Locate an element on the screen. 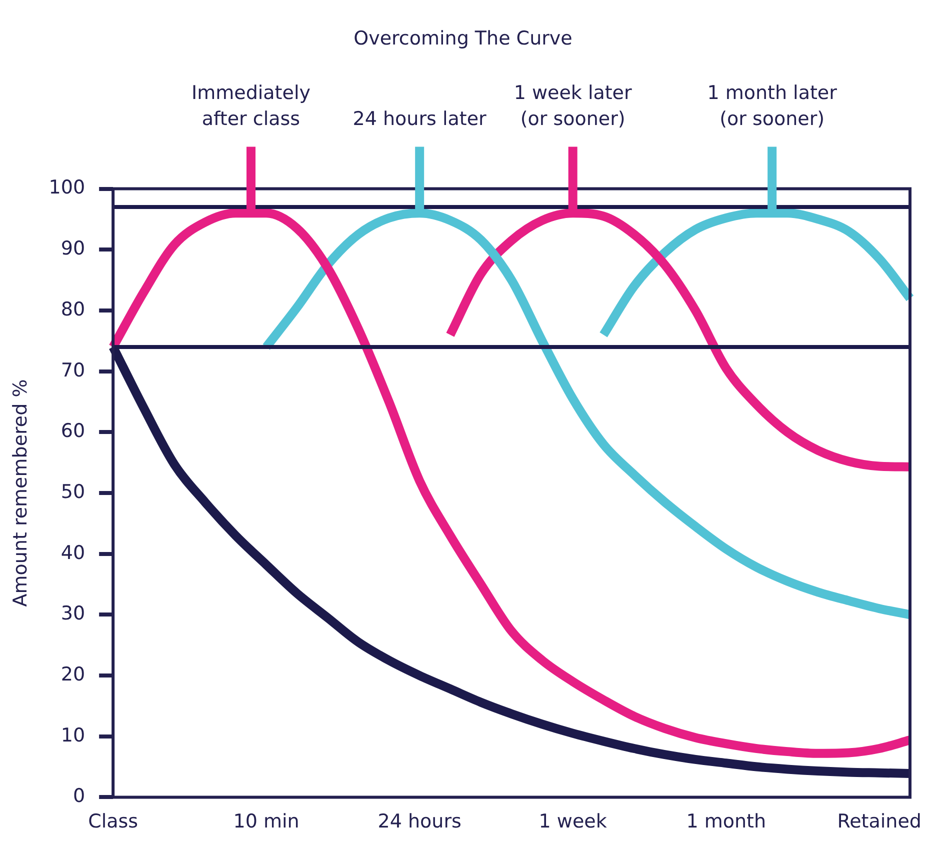 The image size is (932, 856). y-tick-label: 0 is located at coordinates (79, 796).